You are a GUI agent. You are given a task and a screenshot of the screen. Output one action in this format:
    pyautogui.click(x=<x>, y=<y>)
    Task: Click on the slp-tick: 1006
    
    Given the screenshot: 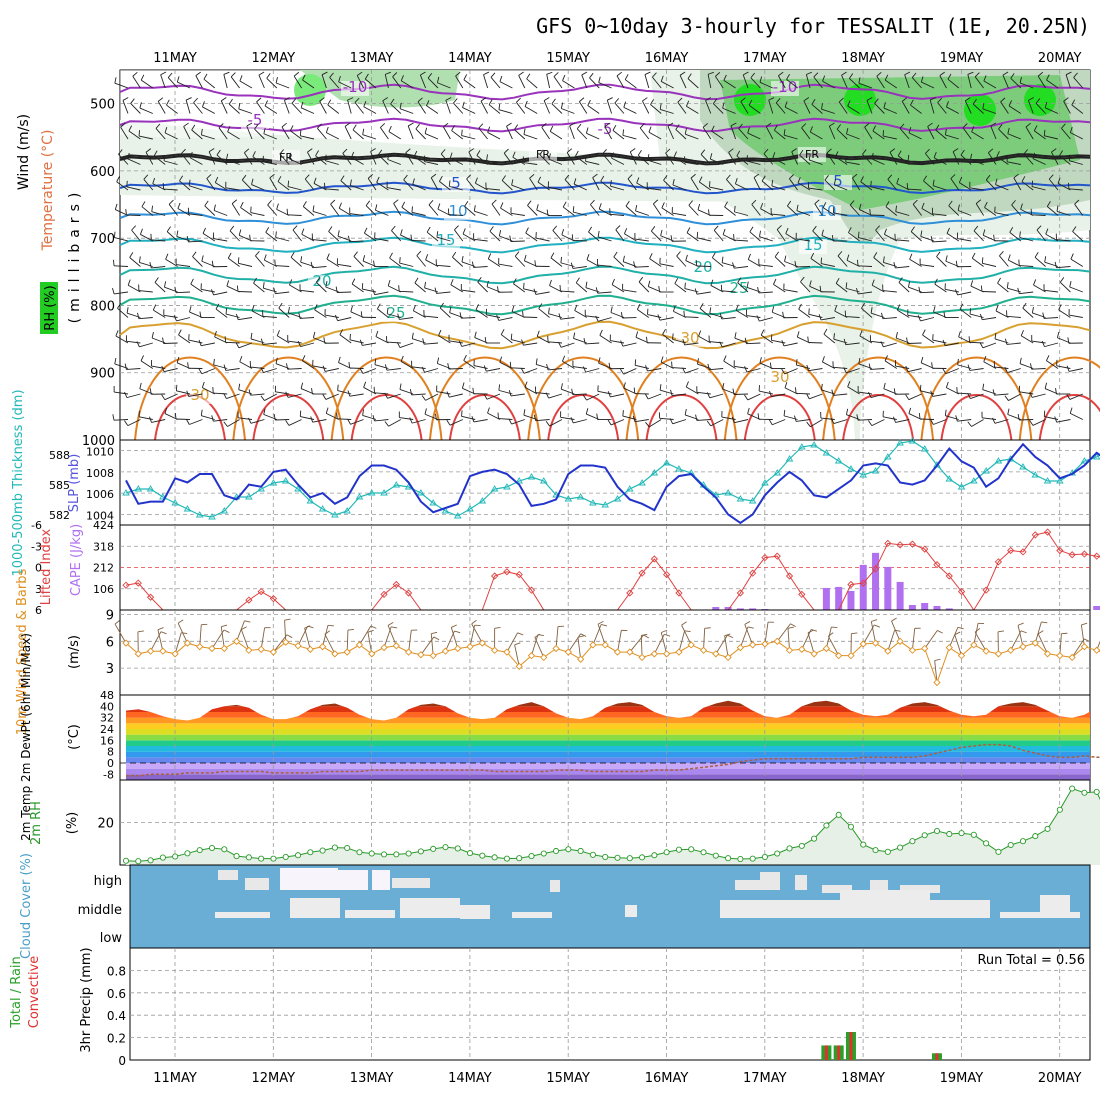 What is the action you would take?
    pyautogui.click(x=100, y=494)
    